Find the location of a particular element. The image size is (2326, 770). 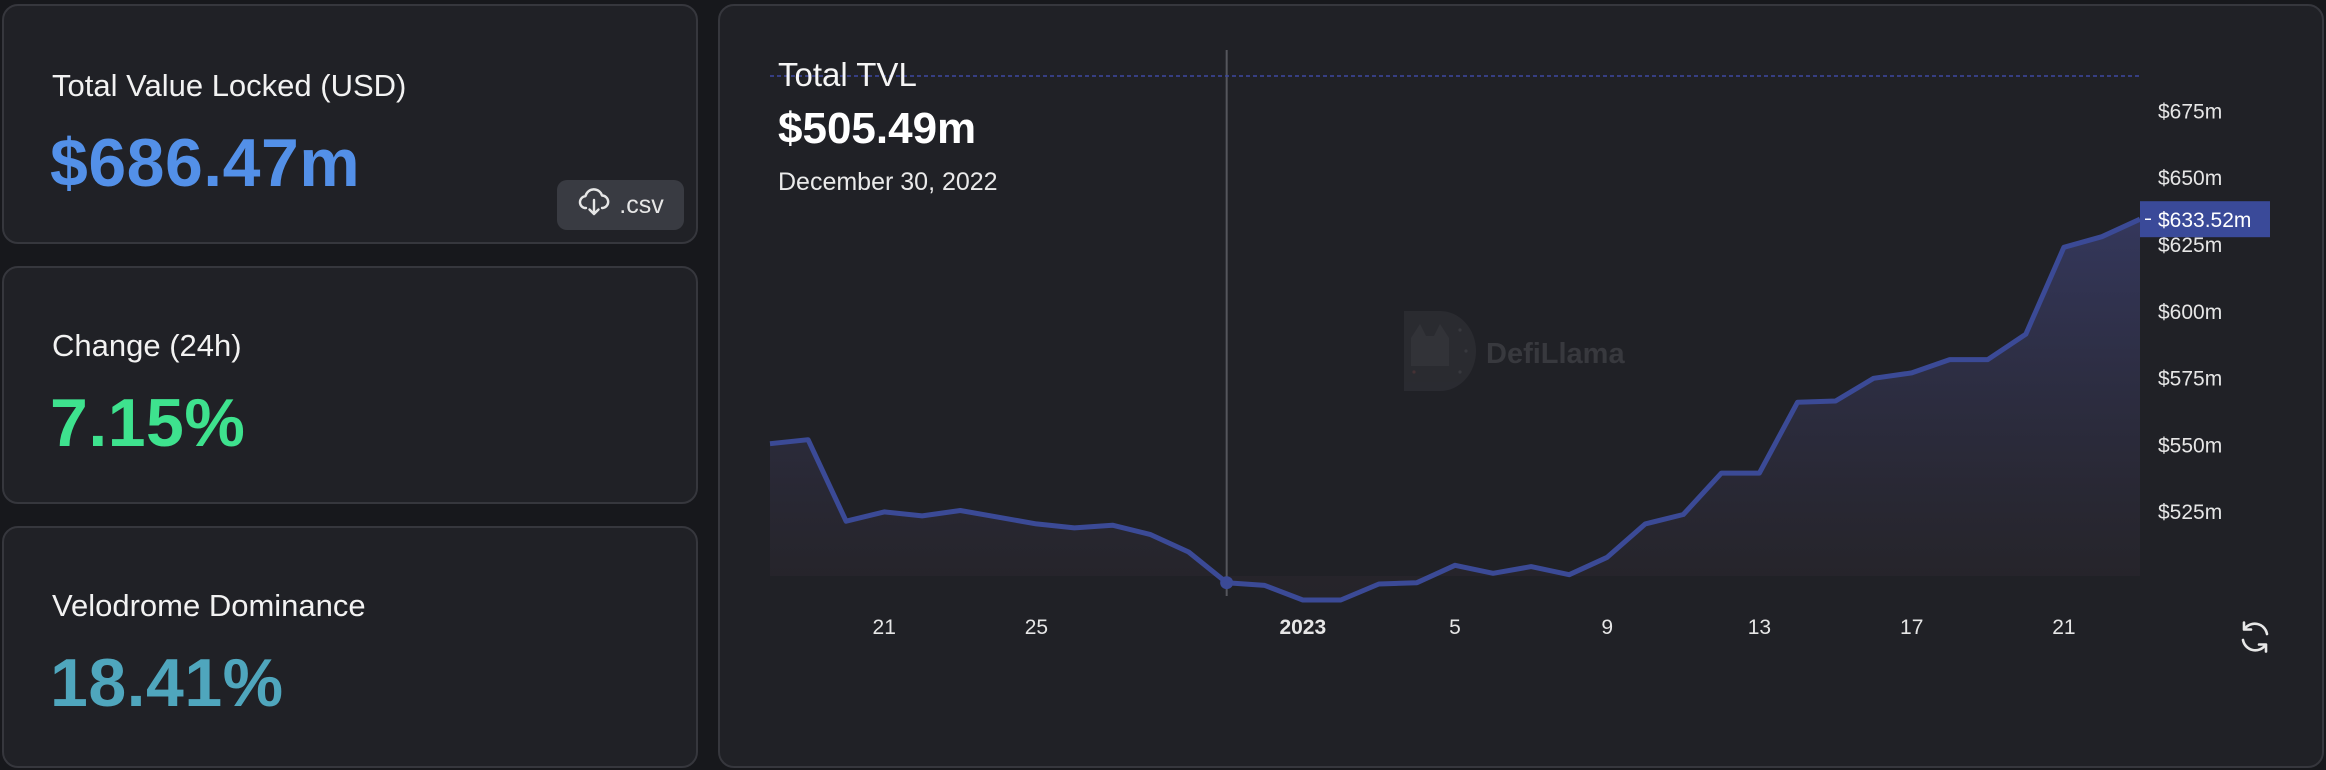

hover-point is located at coordinates (1227, 583).